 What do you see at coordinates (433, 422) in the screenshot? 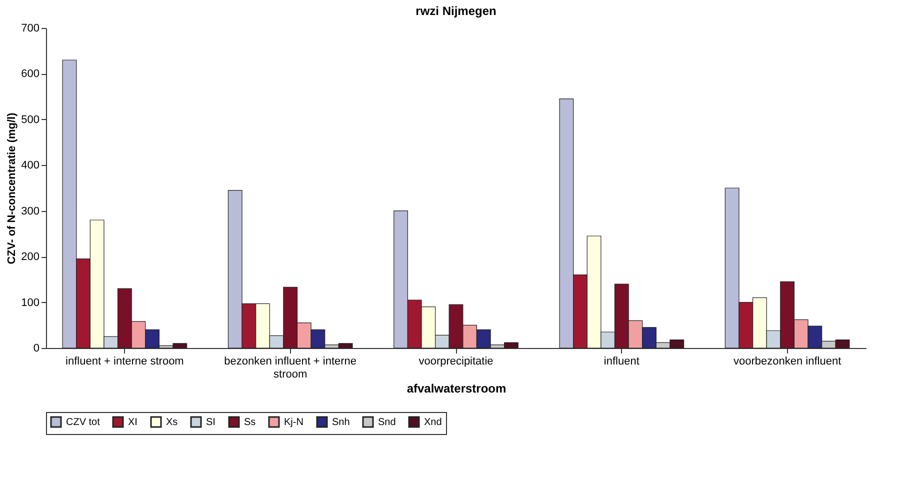
I see `legend-label: Xnd` at bounding box center [433, 422].